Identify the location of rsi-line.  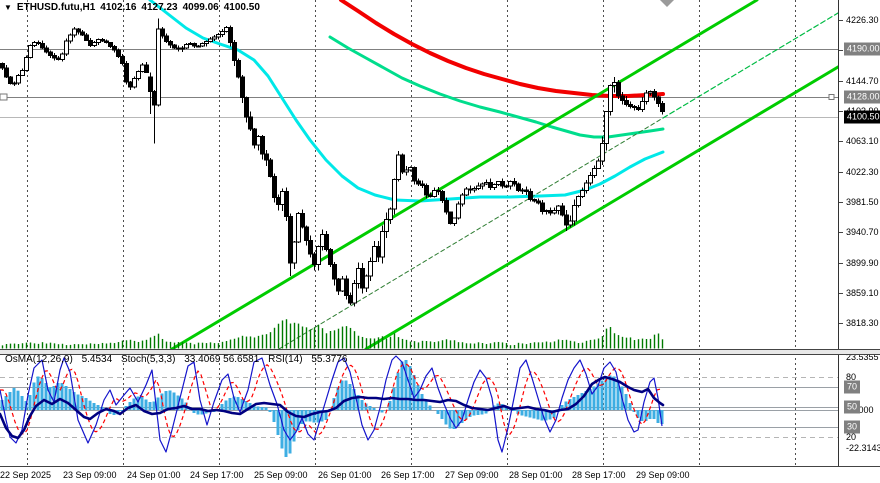
(332, 407).